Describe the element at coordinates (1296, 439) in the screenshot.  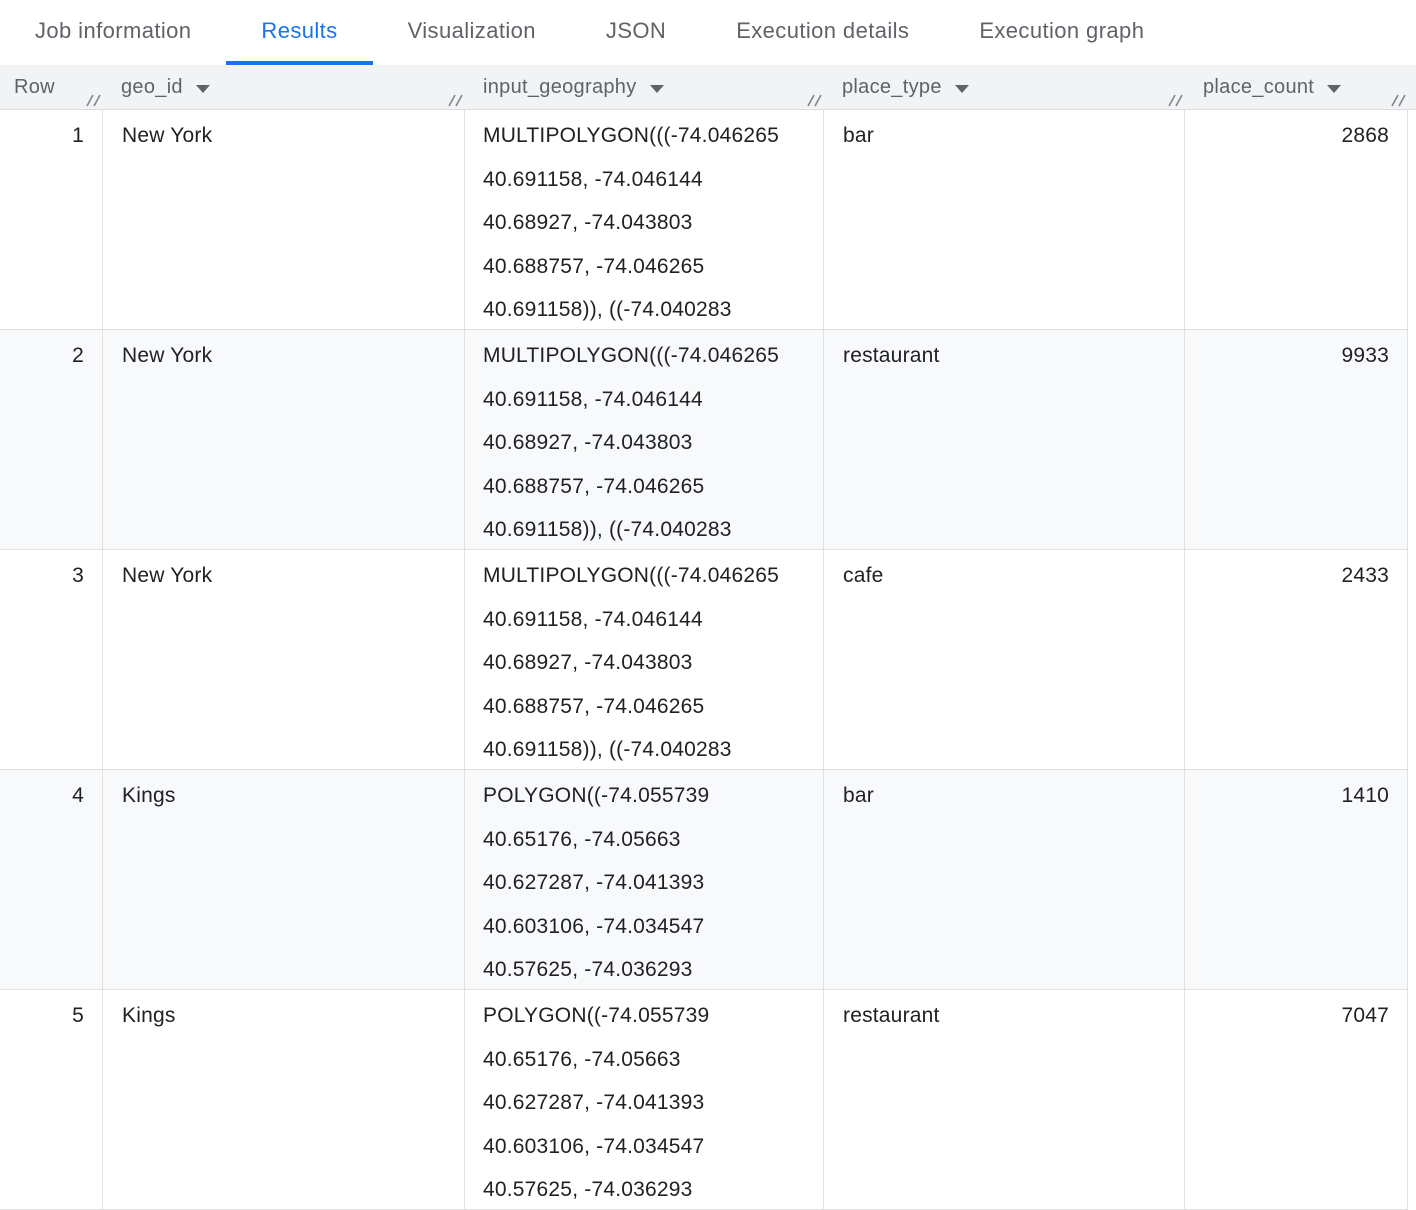
I see `place-count-cell: 9933` at that location.